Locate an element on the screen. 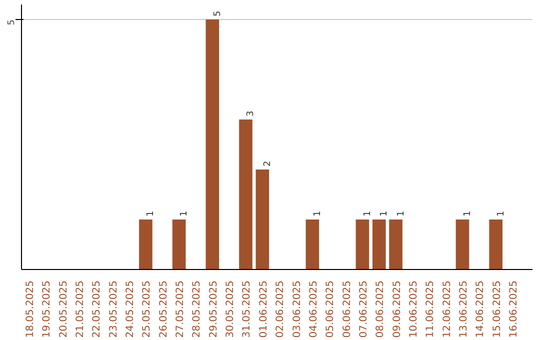 This screenshot has height=340, width=540. data-label: 5 is located at coordinates (217, 13).